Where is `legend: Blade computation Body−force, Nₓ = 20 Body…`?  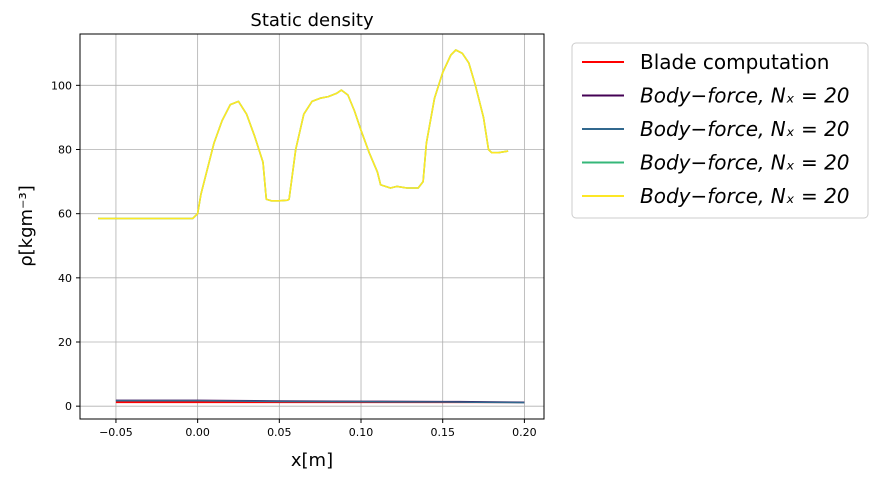
legend: Blade computation Body−force, Nₓ = 20 Body… is located at coordinates (720, 130).